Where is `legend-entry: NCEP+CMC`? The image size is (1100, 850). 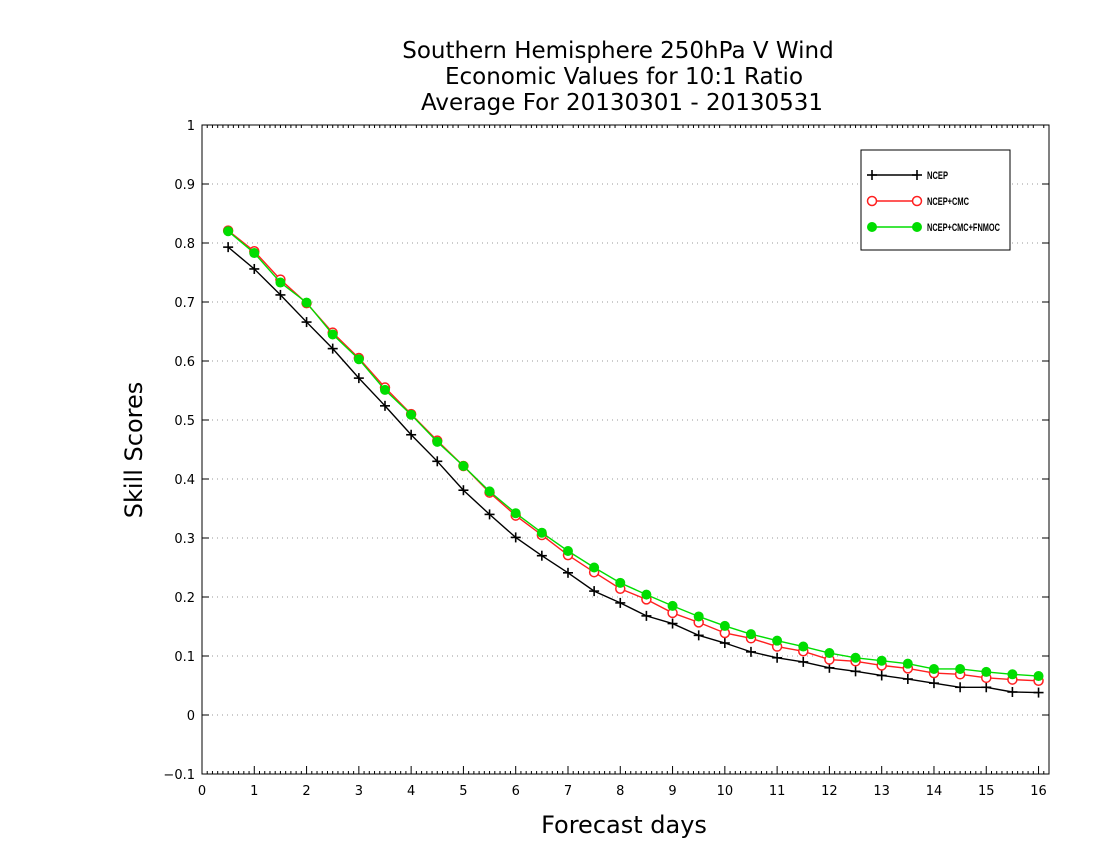 legend-entry: NCEP+CMC is located at coordinates (917, 201).